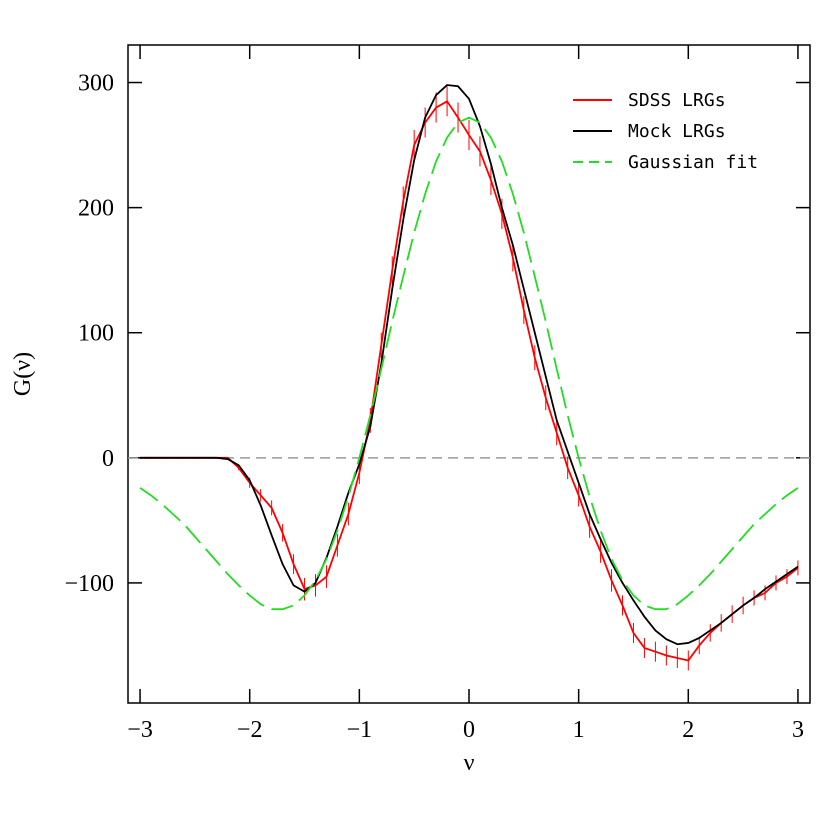 The image size is (830, 835). I want to click on x-tick-label: 2, so click(688, 730).